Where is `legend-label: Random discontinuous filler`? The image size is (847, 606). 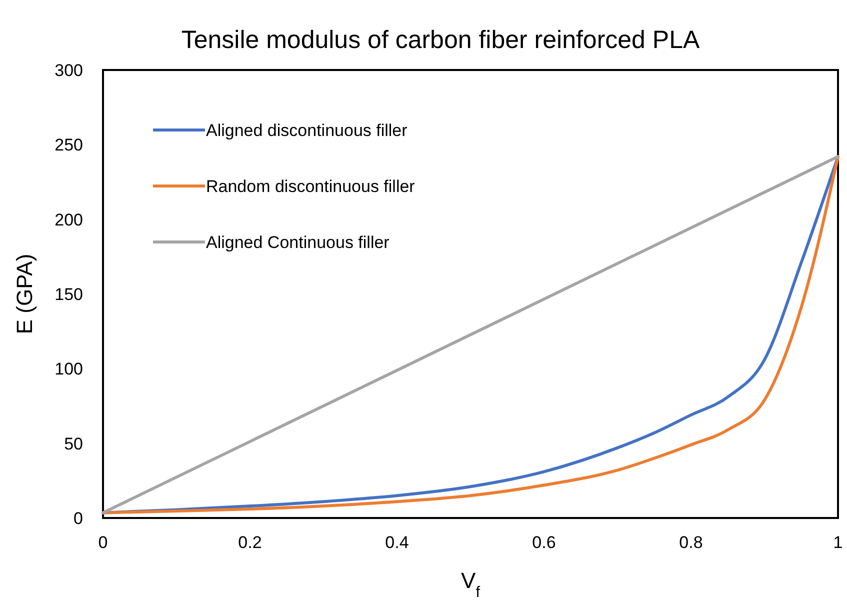
legend-label: Random discontinuous filler is located at coordinates (311, 186).